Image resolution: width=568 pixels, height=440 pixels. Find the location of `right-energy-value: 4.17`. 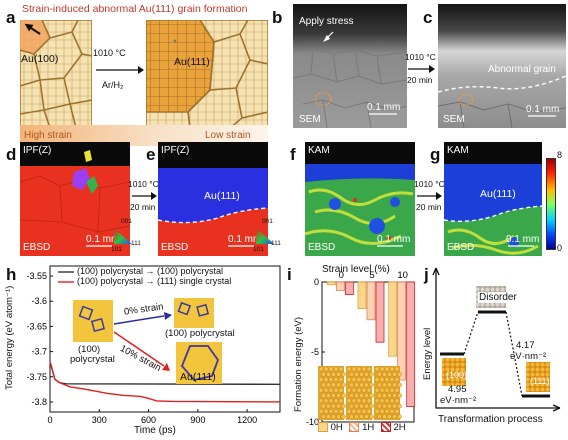

right-energy-value: 4.17 is located at coordinates (525, 345).